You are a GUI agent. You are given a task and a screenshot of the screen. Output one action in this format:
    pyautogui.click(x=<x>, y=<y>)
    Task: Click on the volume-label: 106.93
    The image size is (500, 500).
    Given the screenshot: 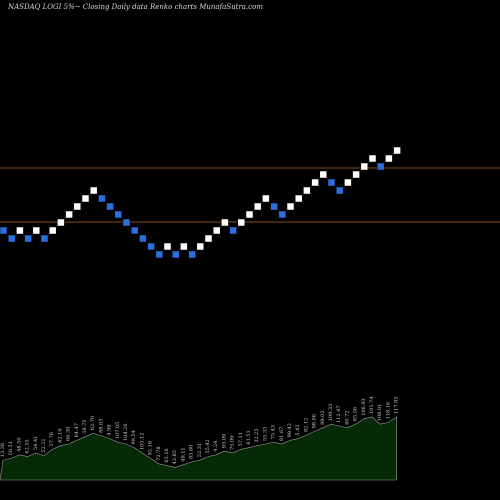 What is the action you would take?
    pyautogui.click(x=364, y=407)
    